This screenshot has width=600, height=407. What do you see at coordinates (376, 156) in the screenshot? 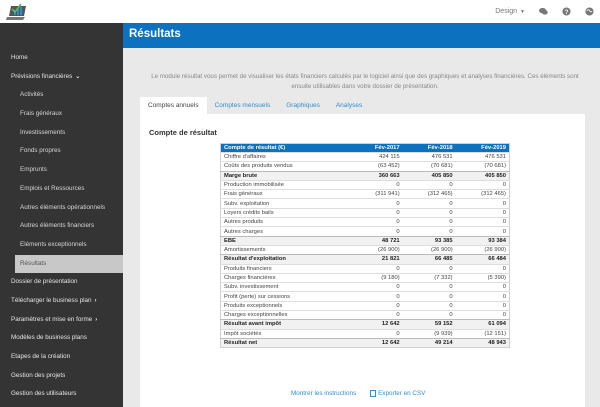
I see `row-value: 424 115` at bounding box center [376, 156].